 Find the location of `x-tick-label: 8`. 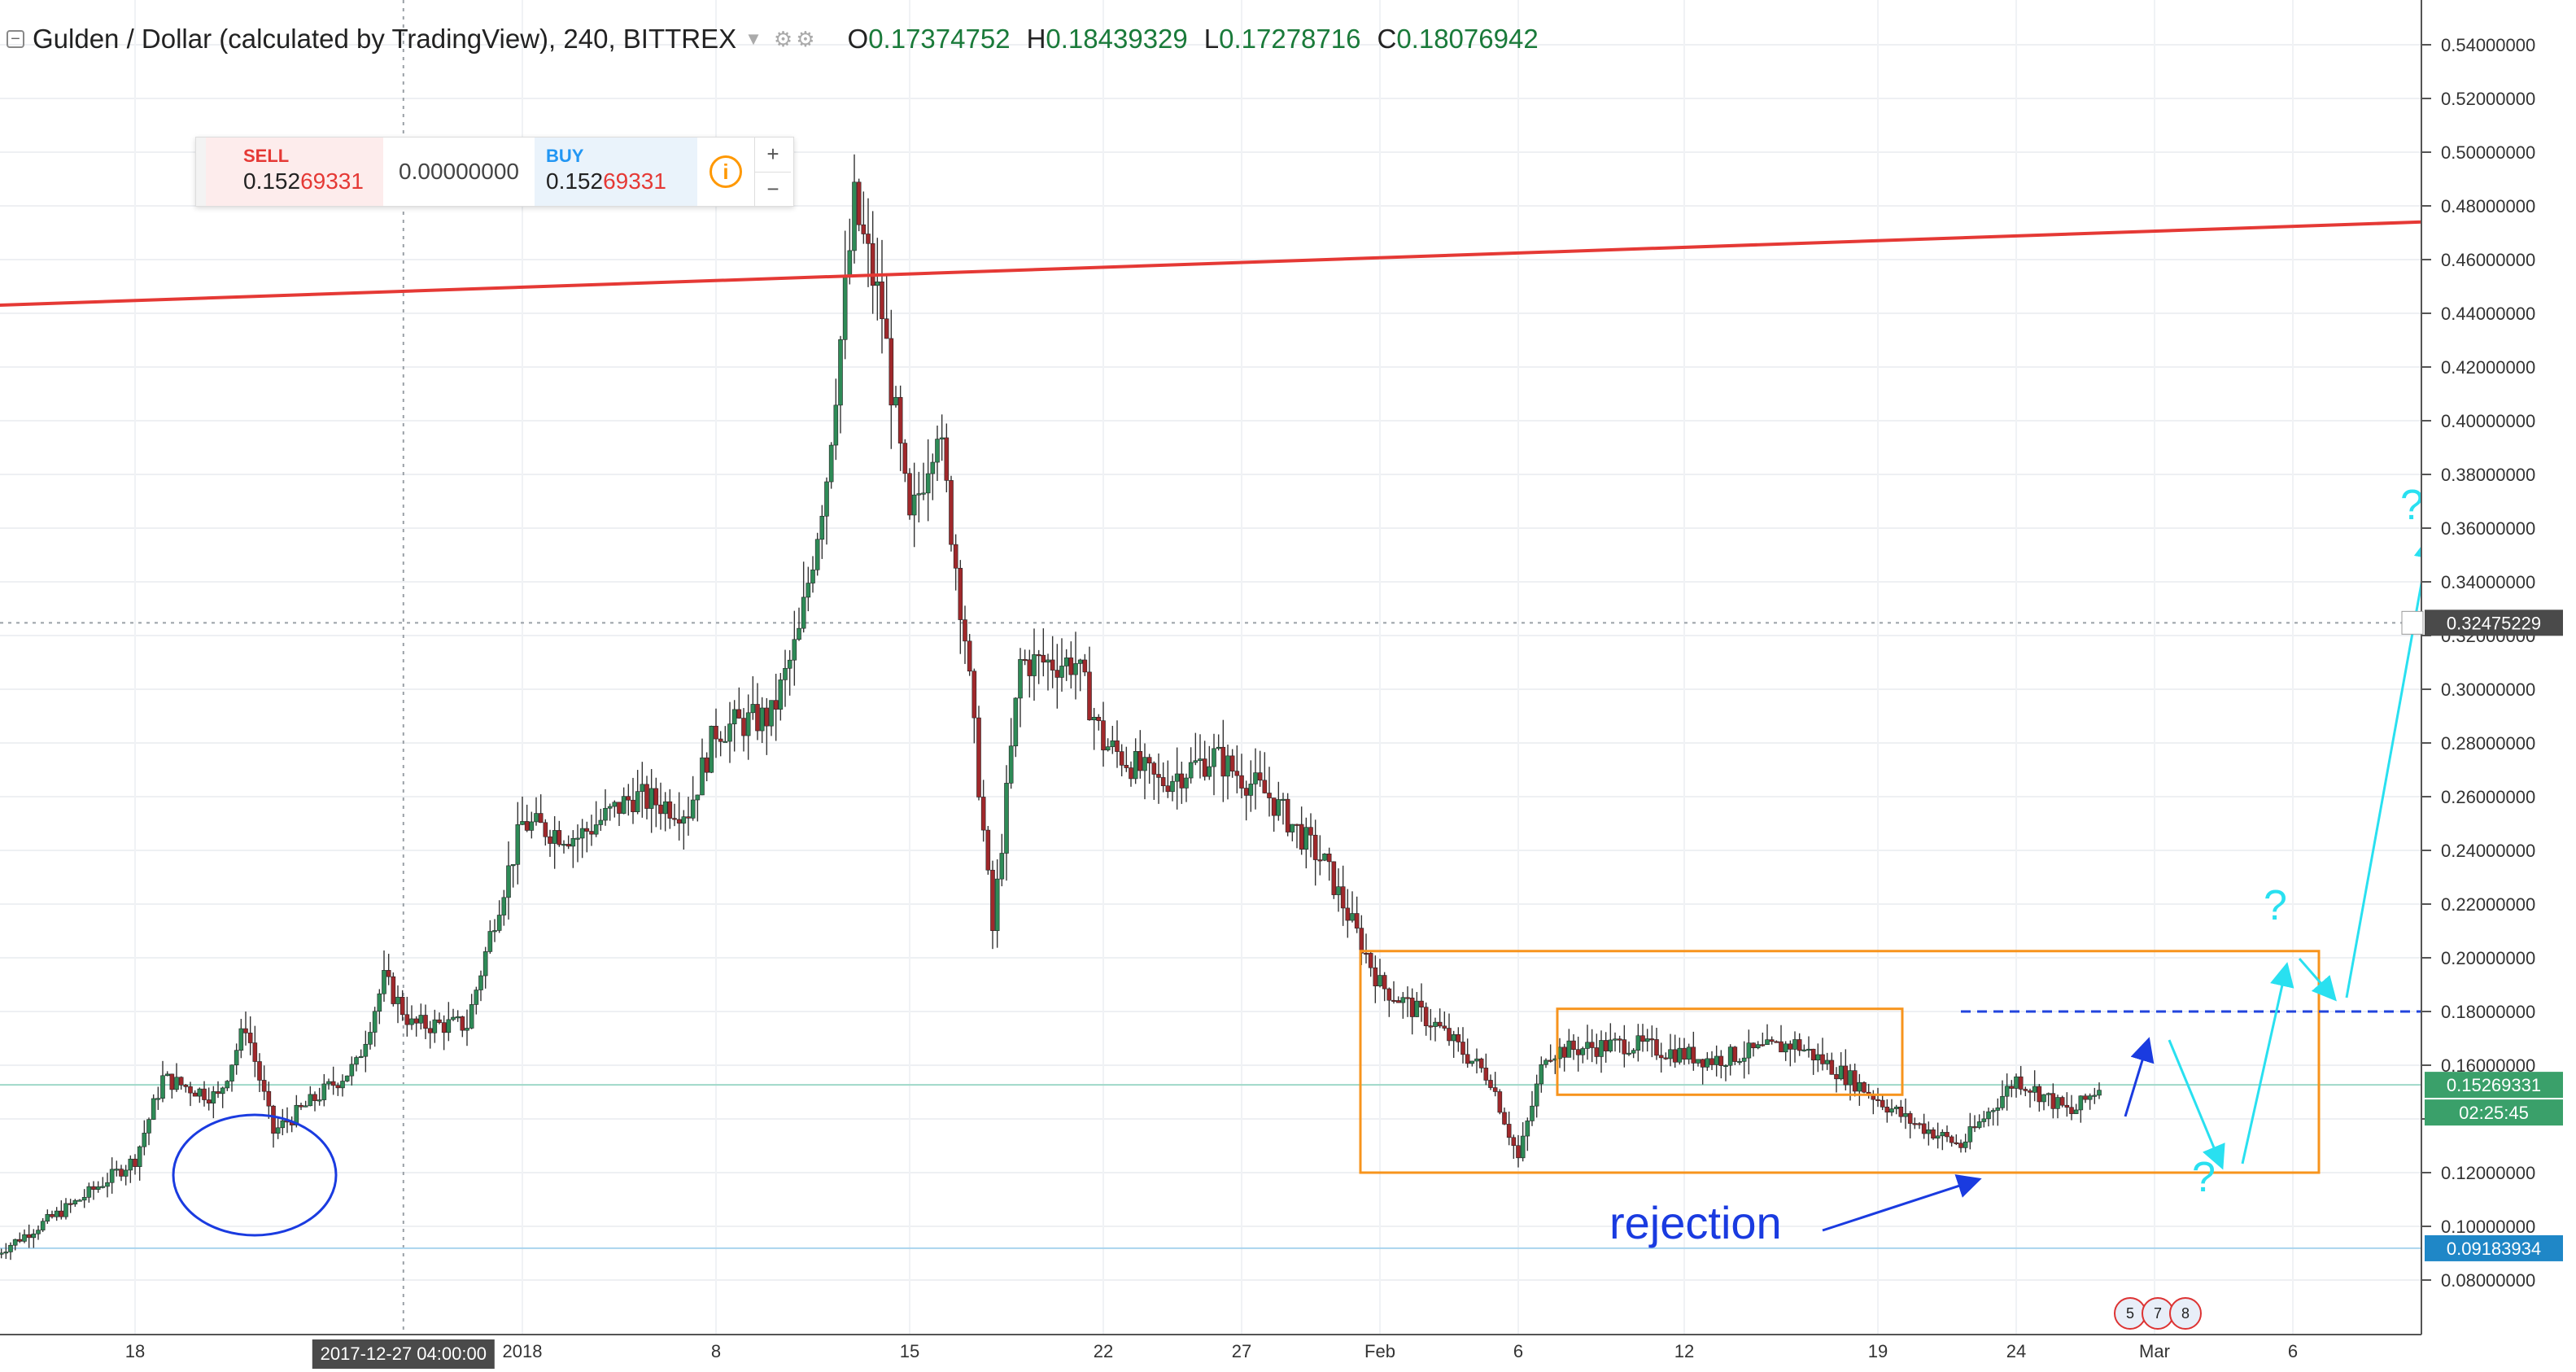

x-tick-label: 8 is located at coordinates (716, 1351).